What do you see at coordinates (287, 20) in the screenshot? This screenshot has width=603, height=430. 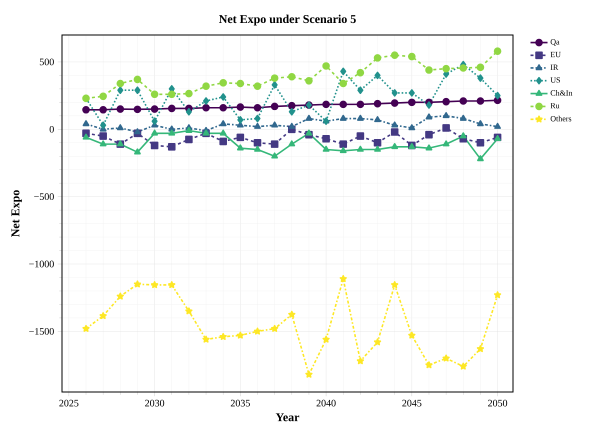 I see `chart-title: Net Expo under Scenario 5` at bounding box center [287, 20].